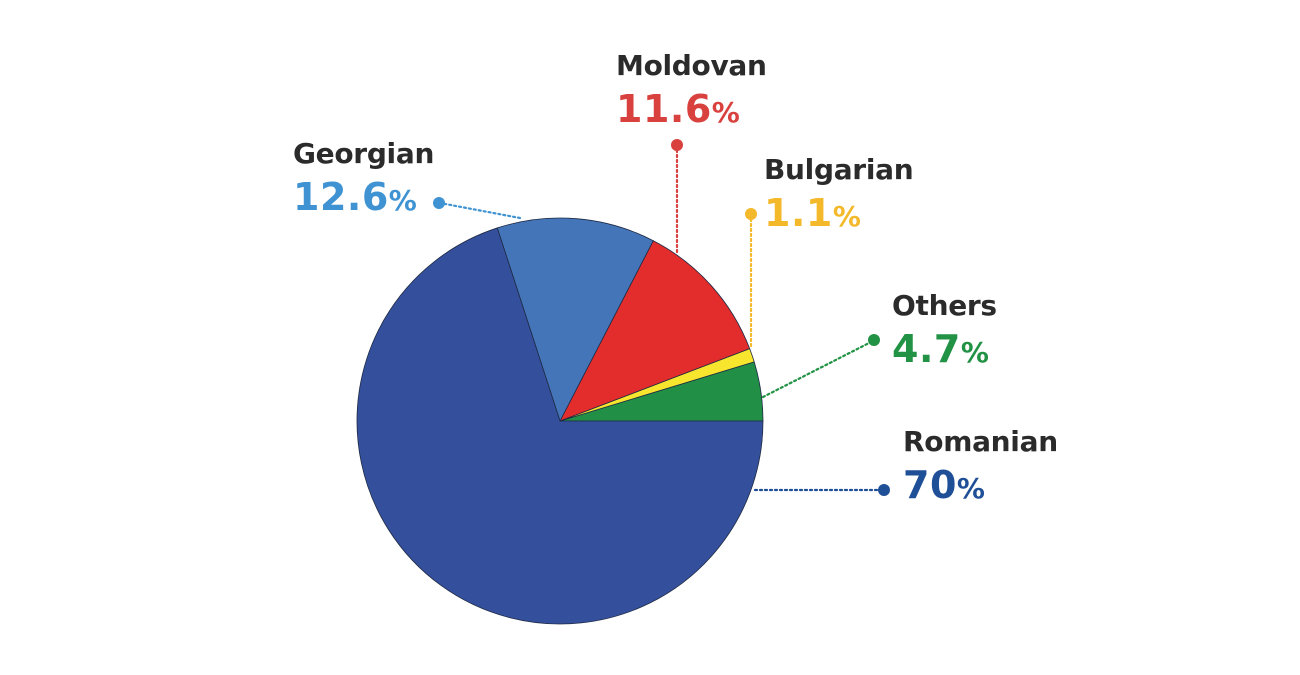 The image size is (1300, 675). I want to click on label-moldovan-name: Moldovan, so click(691, 65).